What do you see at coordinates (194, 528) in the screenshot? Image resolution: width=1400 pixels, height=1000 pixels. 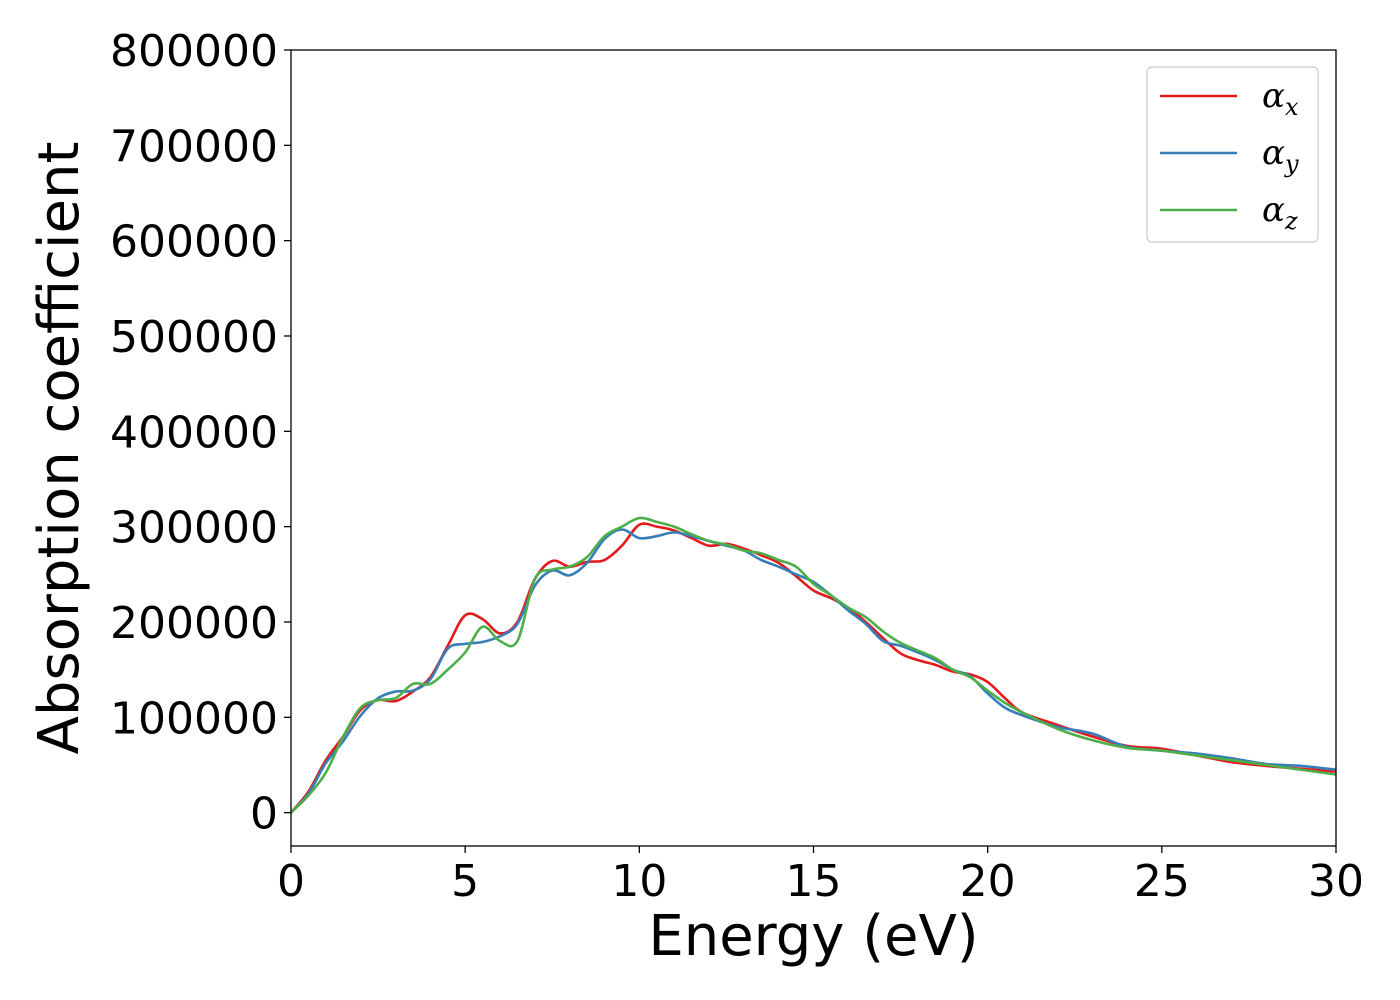 I see `y-tick-label: 300000` at bounding box center [194, 528].